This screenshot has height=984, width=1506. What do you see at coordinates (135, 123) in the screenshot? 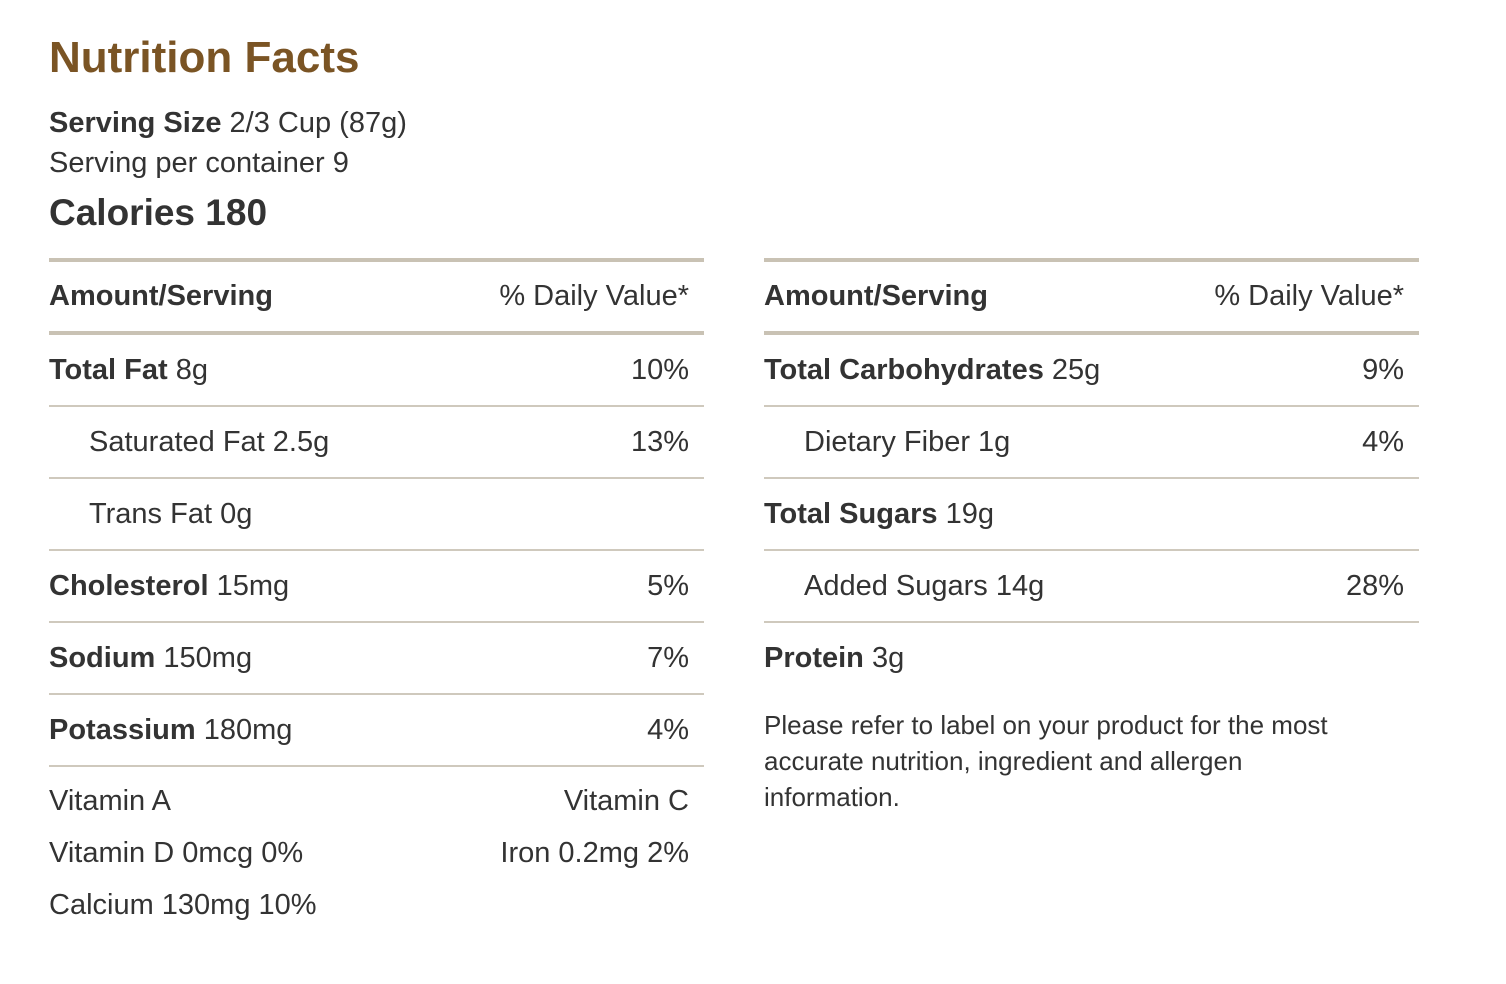
I see `serving-size-label: Serving Size` at bounding box center [135, 123].